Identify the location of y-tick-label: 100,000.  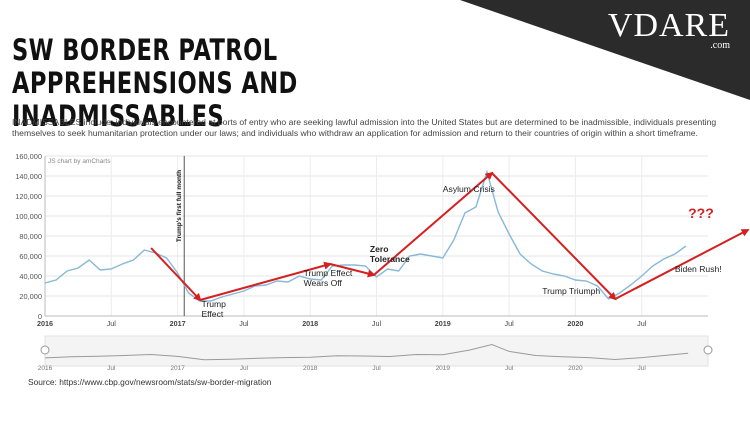
(28, 216).